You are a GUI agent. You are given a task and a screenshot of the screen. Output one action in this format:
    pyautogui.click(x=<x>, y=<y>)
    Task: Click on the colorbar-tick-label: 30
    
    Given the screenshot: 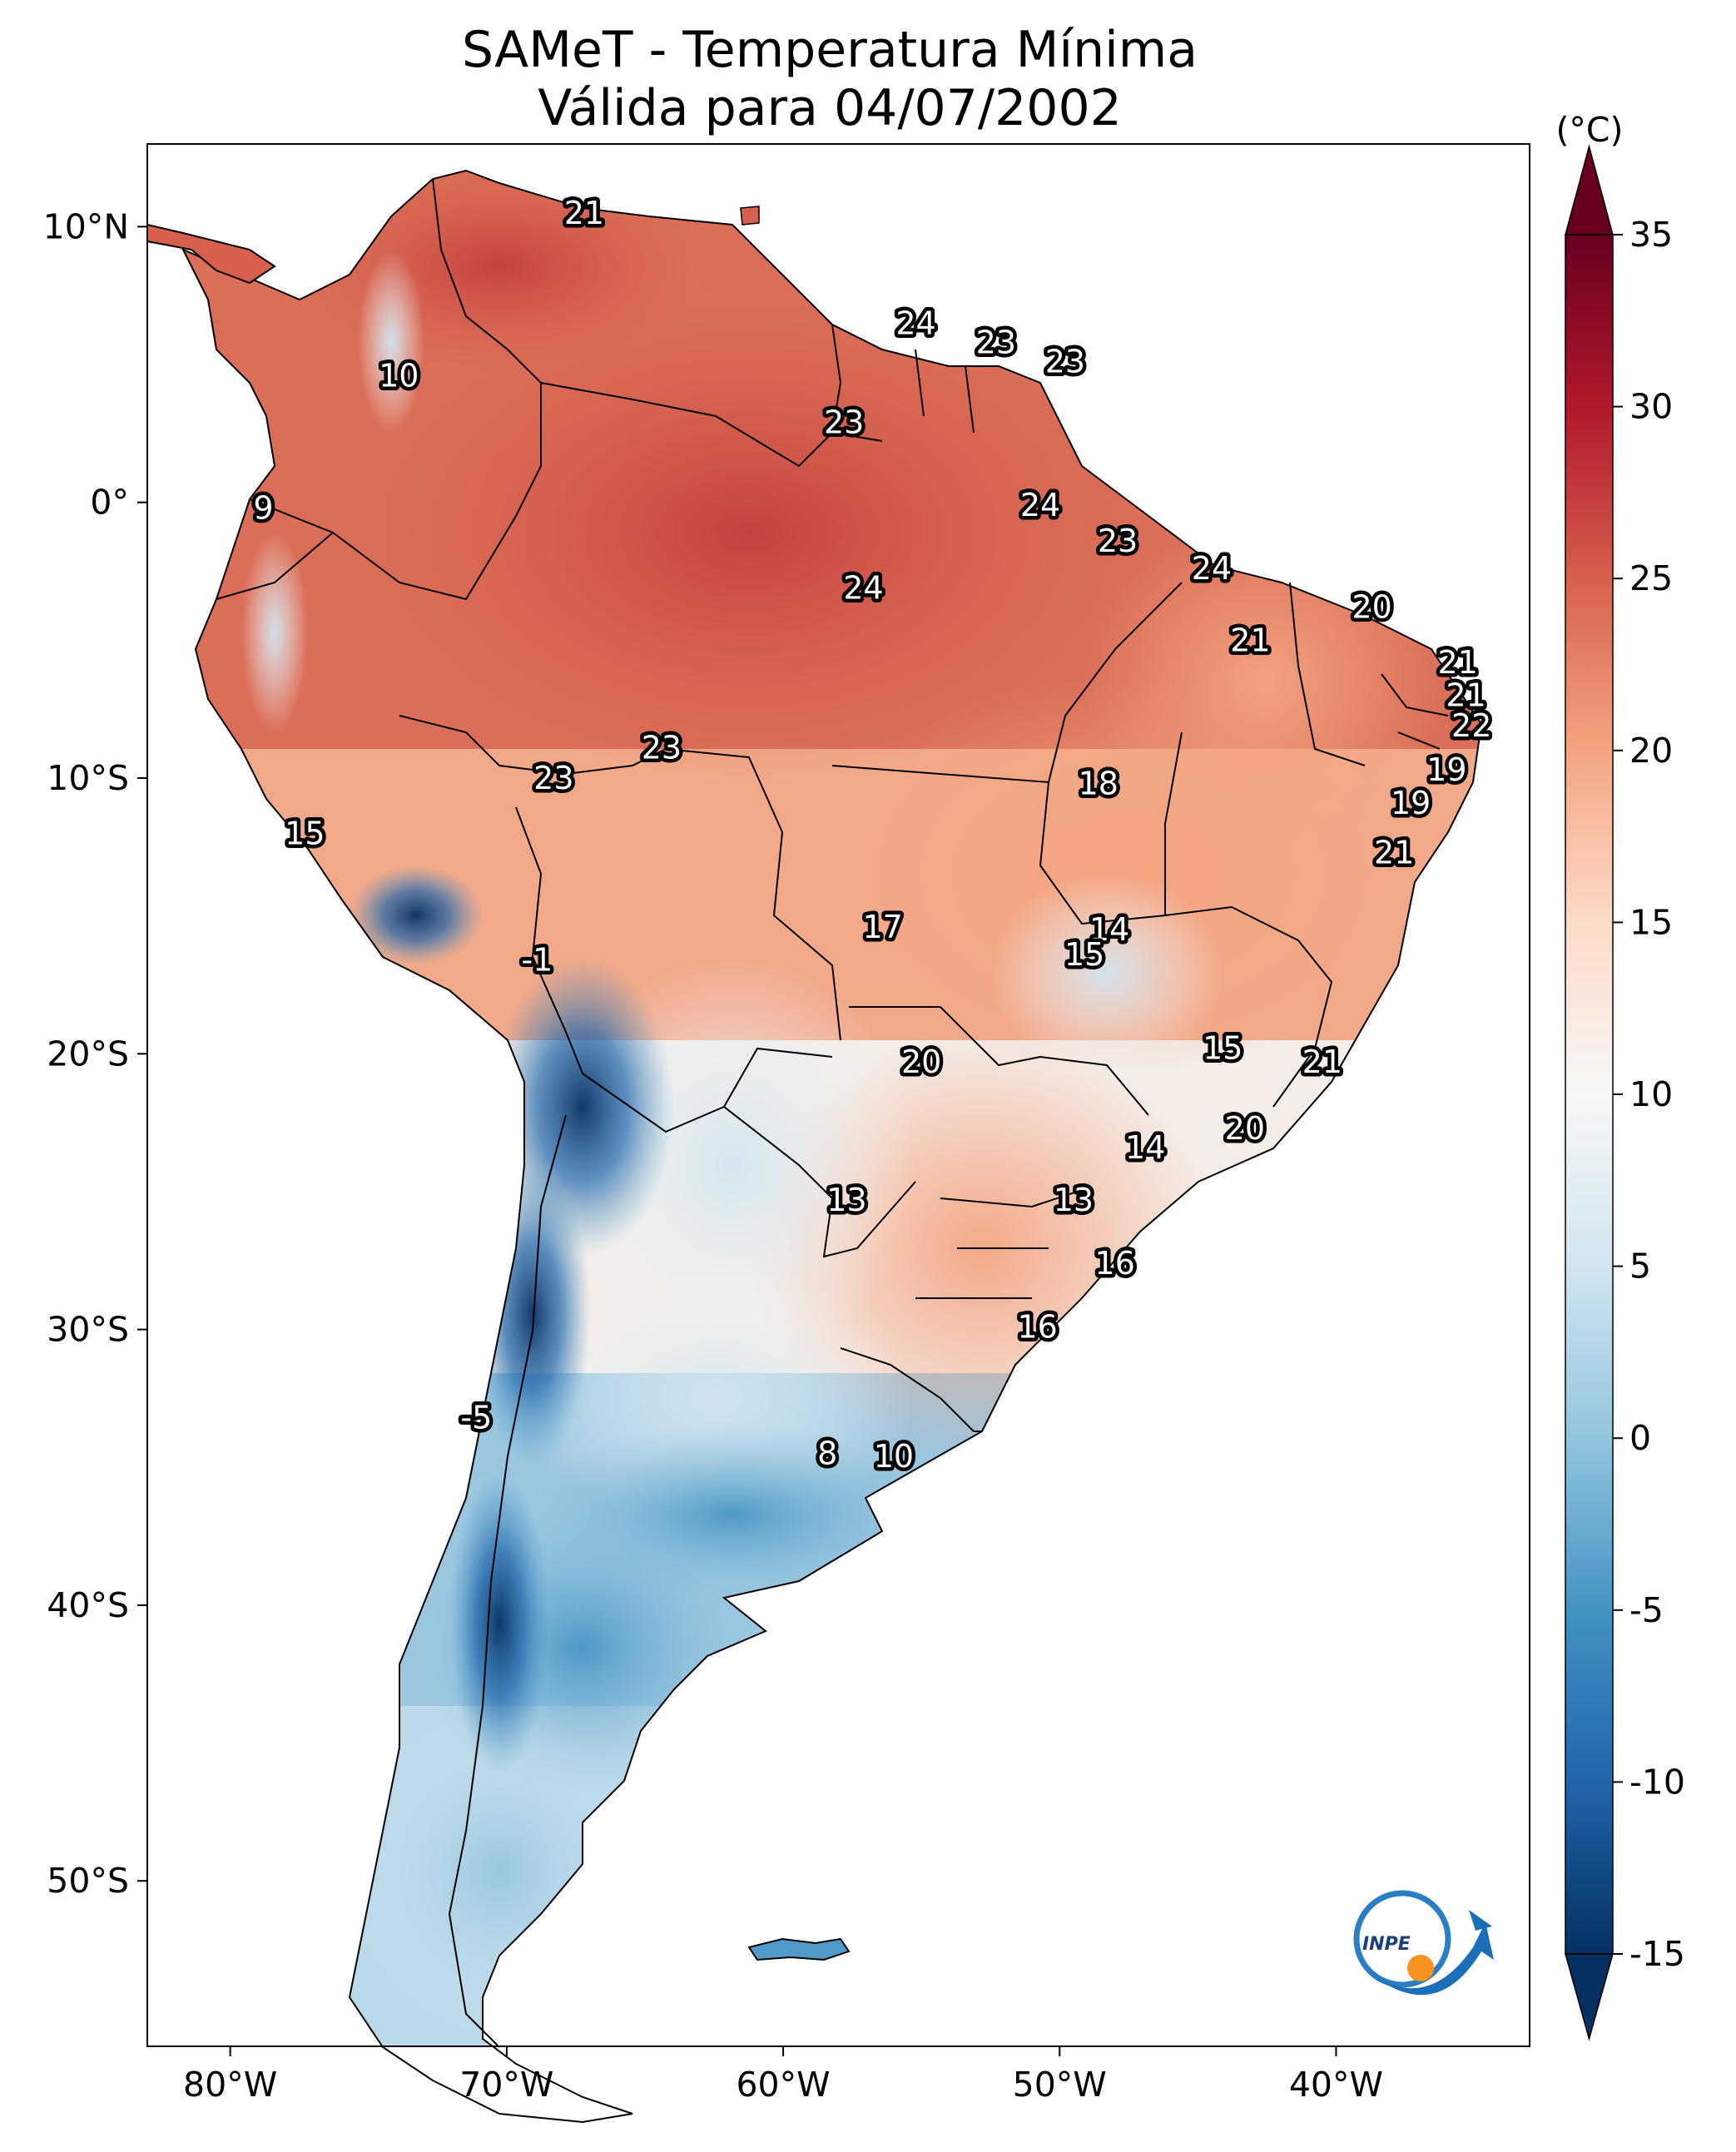 What is the action you would take?
    pyautogui.click(x=1651, y=407)
    